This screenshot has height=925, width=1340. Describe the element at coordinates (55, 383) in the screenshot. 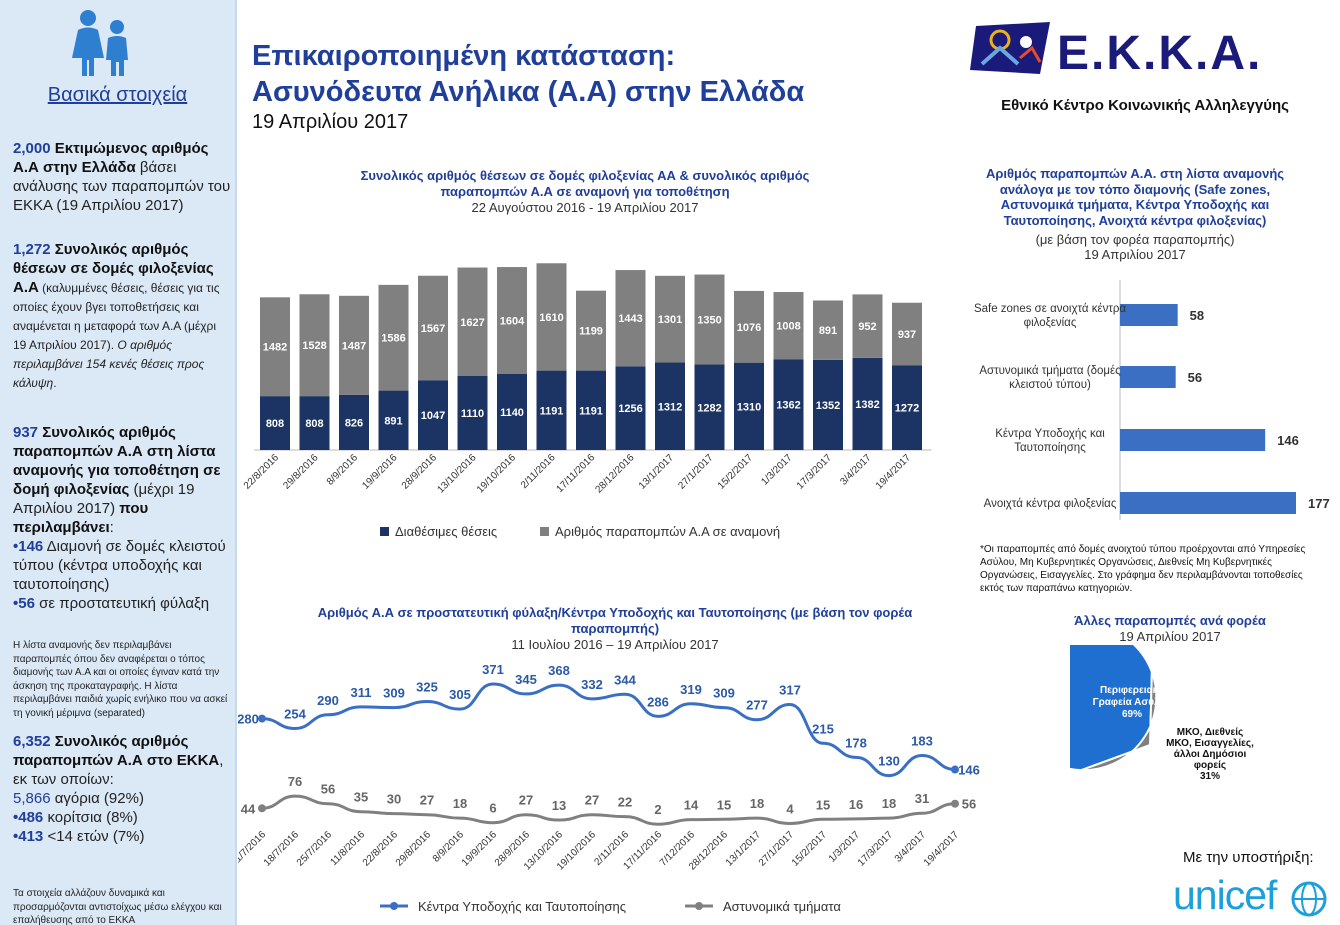

I see `fact-end: .` at that location.